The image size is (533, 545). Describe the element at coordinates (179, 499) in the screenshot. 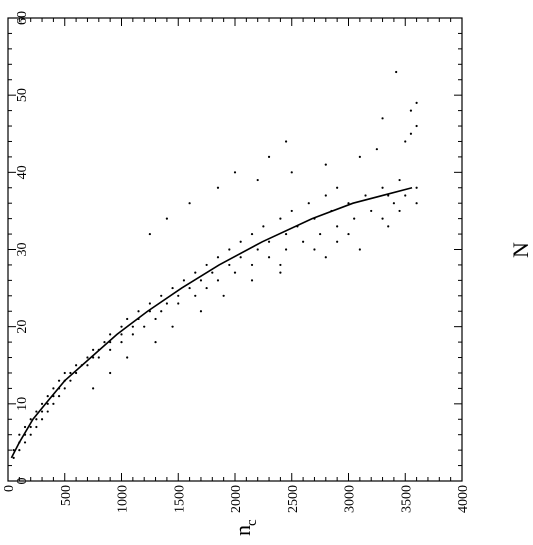

I see `n-tick-label: 1500` at that location.